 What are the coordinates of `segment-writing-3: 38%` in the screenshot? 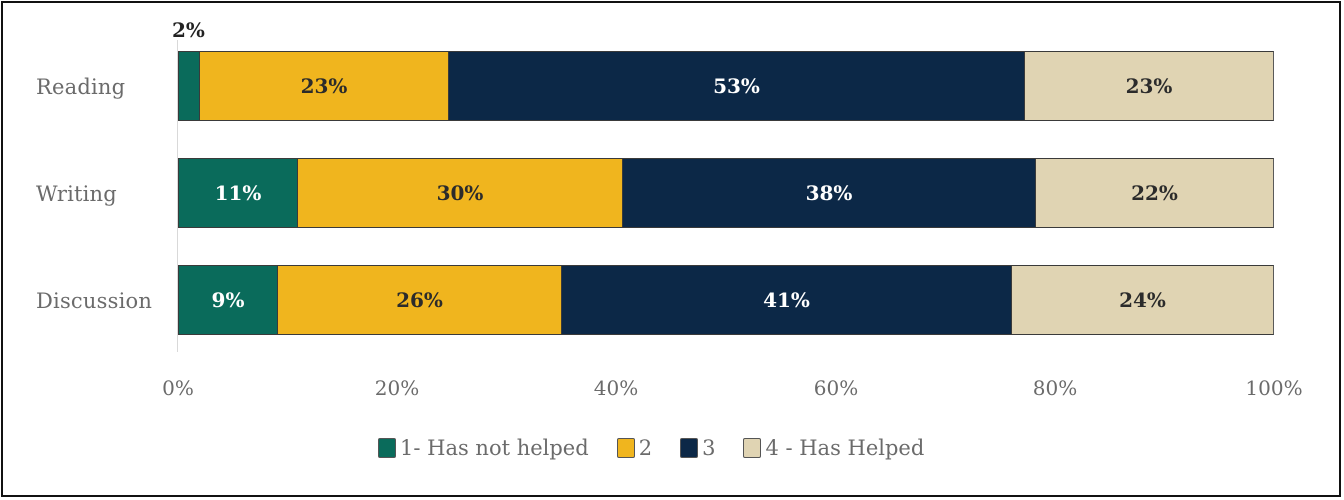 It's located at (828, 193).